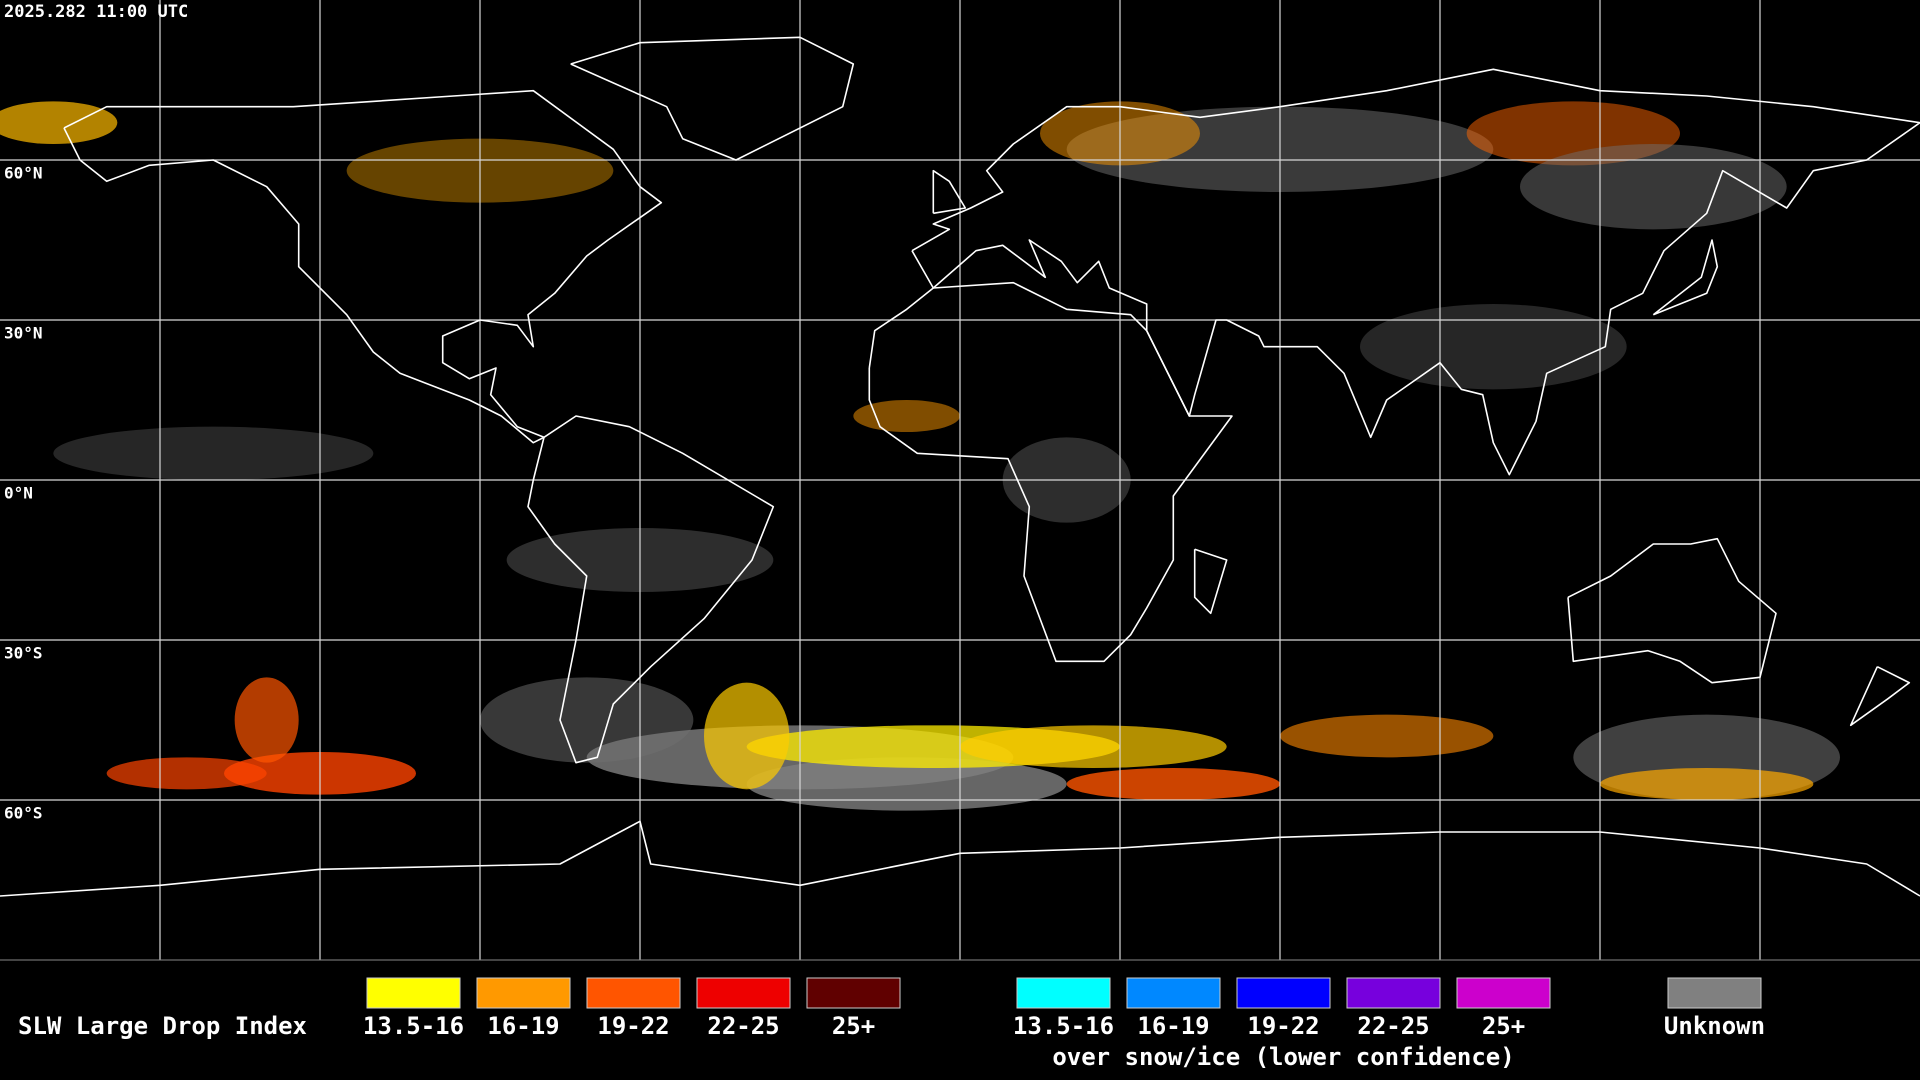 The width and height of the screenshot is (1920, 1080). Describe the element at coordinates (162, 1026) in the screenshot. I see `legend-title: SLW Large Drop Index` at that location.